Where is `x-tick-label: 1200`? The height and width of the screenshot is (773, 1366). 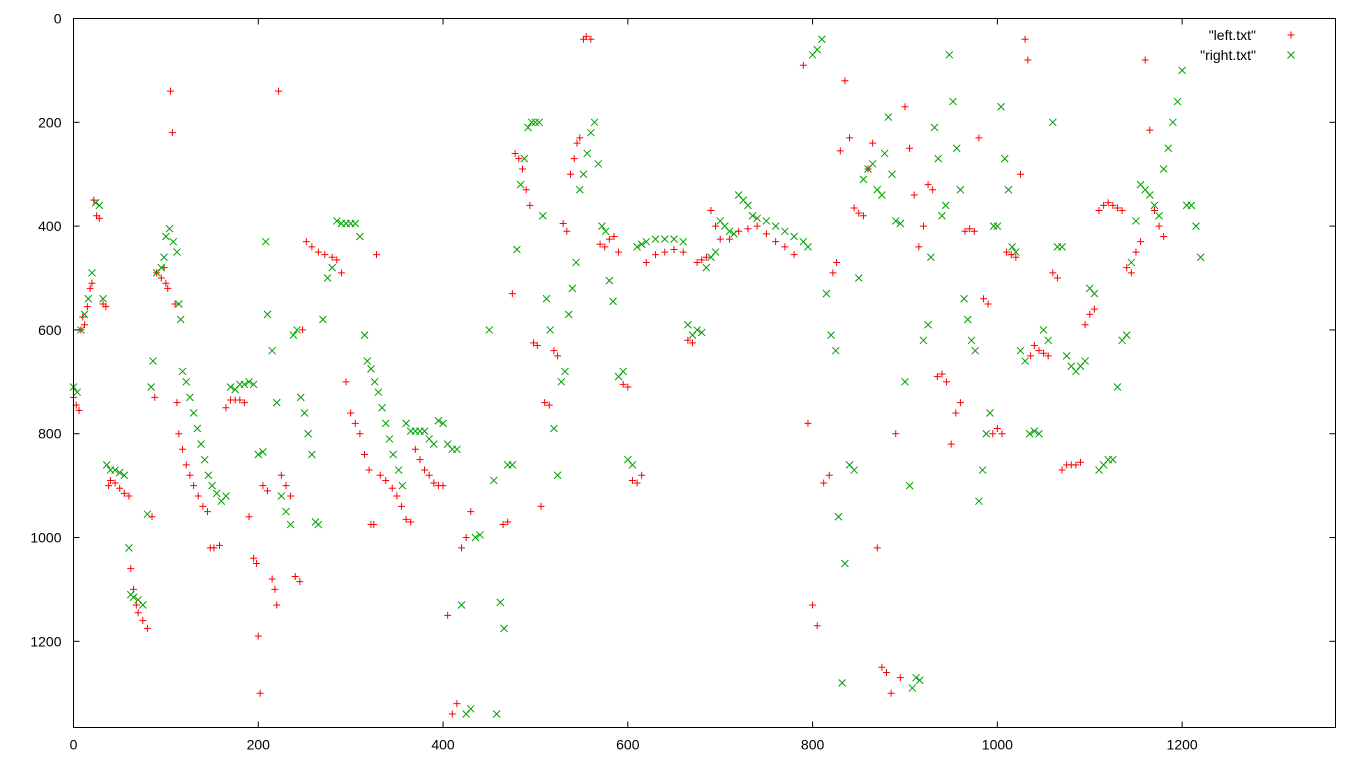
x-tick-label: 1200 is located at coordinates (1182, 745).